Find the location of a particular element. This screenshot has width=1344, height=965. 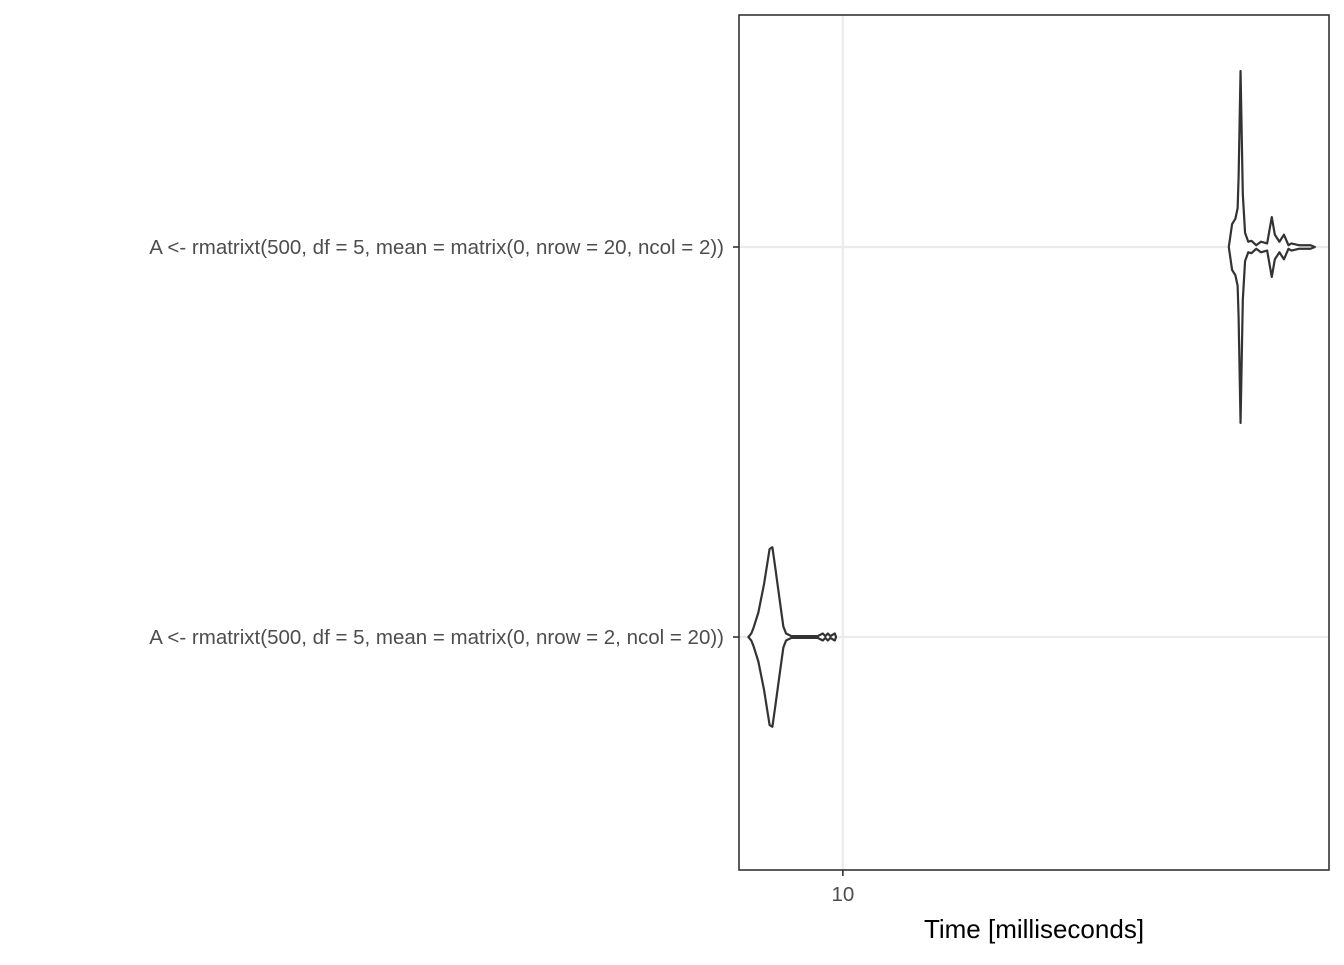

x-tick-label: 10 is located at coordinates (842, 894).